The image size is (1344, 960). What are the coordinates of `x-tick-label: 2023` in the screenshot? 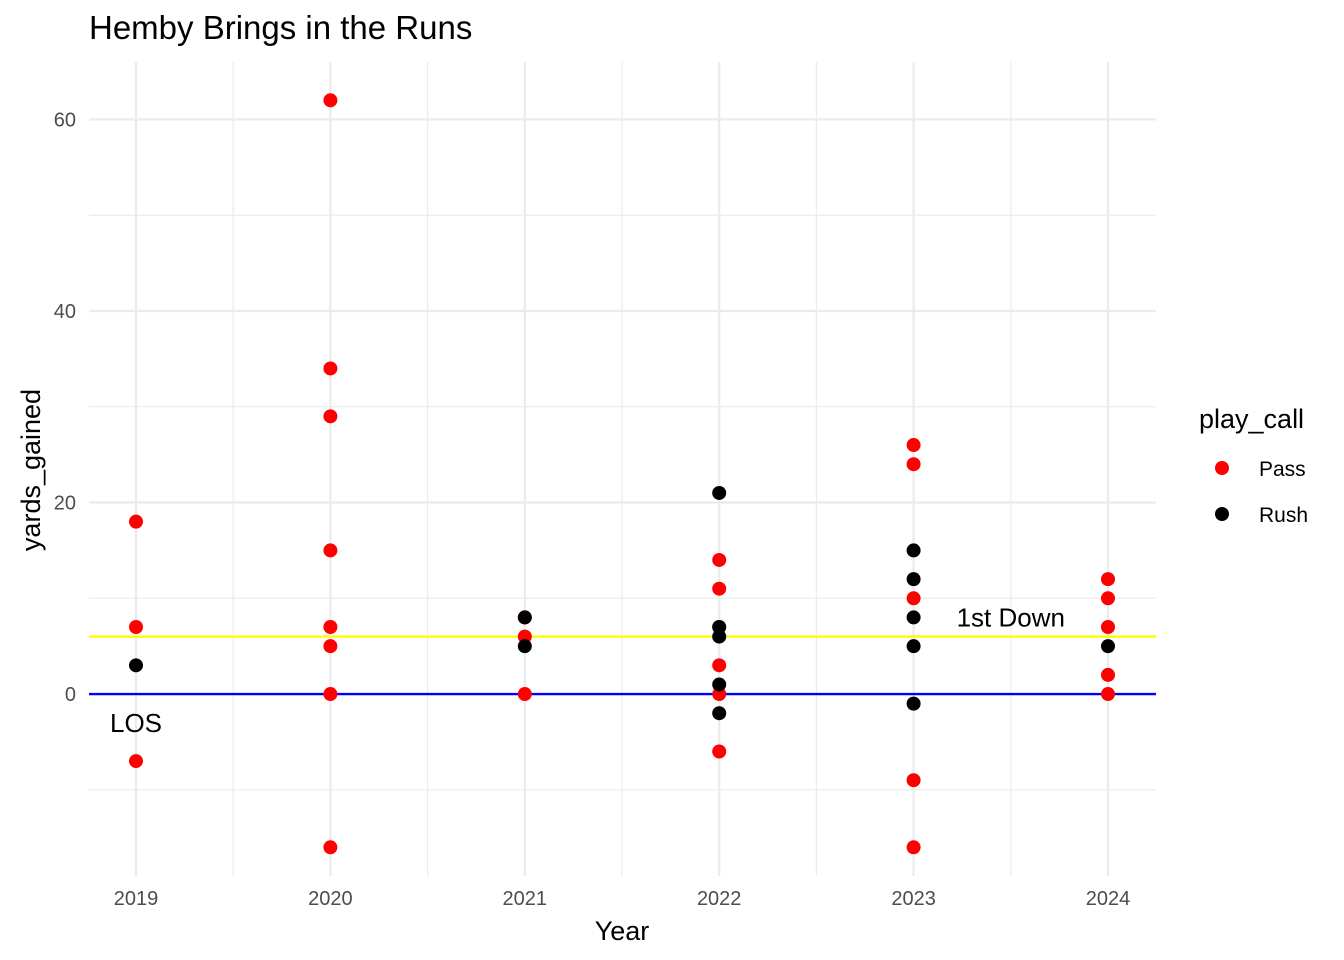 It's located at (913, 899).